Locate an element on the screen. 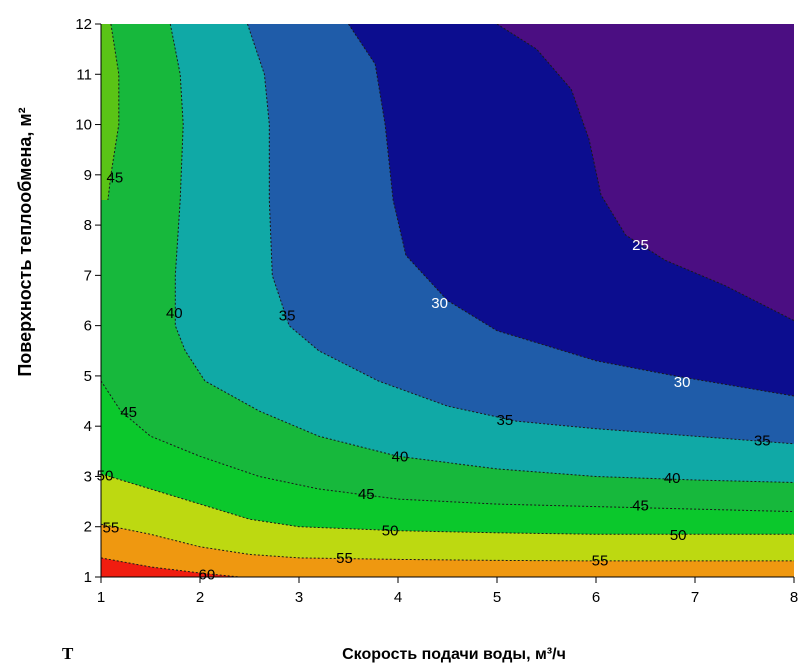 Image resolution: width=802 pixels, height=669 pixels. y-tick-label: 4 is located at coordinates (88, 426).